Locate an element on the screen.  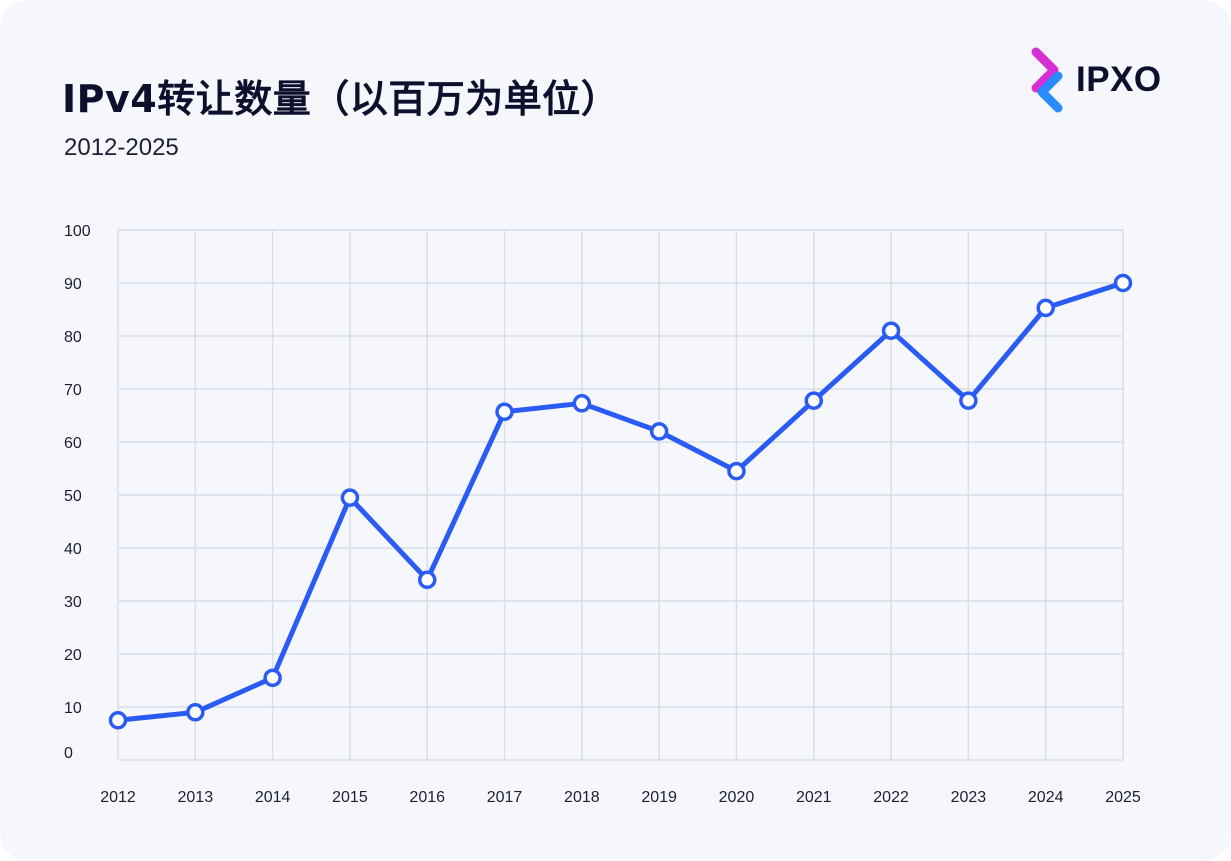
y-tick-label: 20 is located at coordinates (73, 655).